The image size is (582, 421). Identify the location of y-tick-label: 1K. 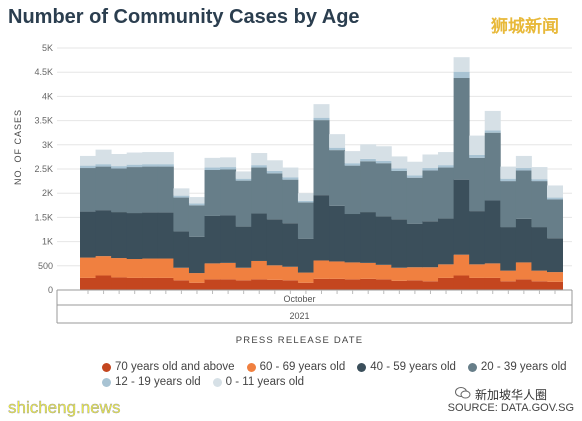
(47, 242).